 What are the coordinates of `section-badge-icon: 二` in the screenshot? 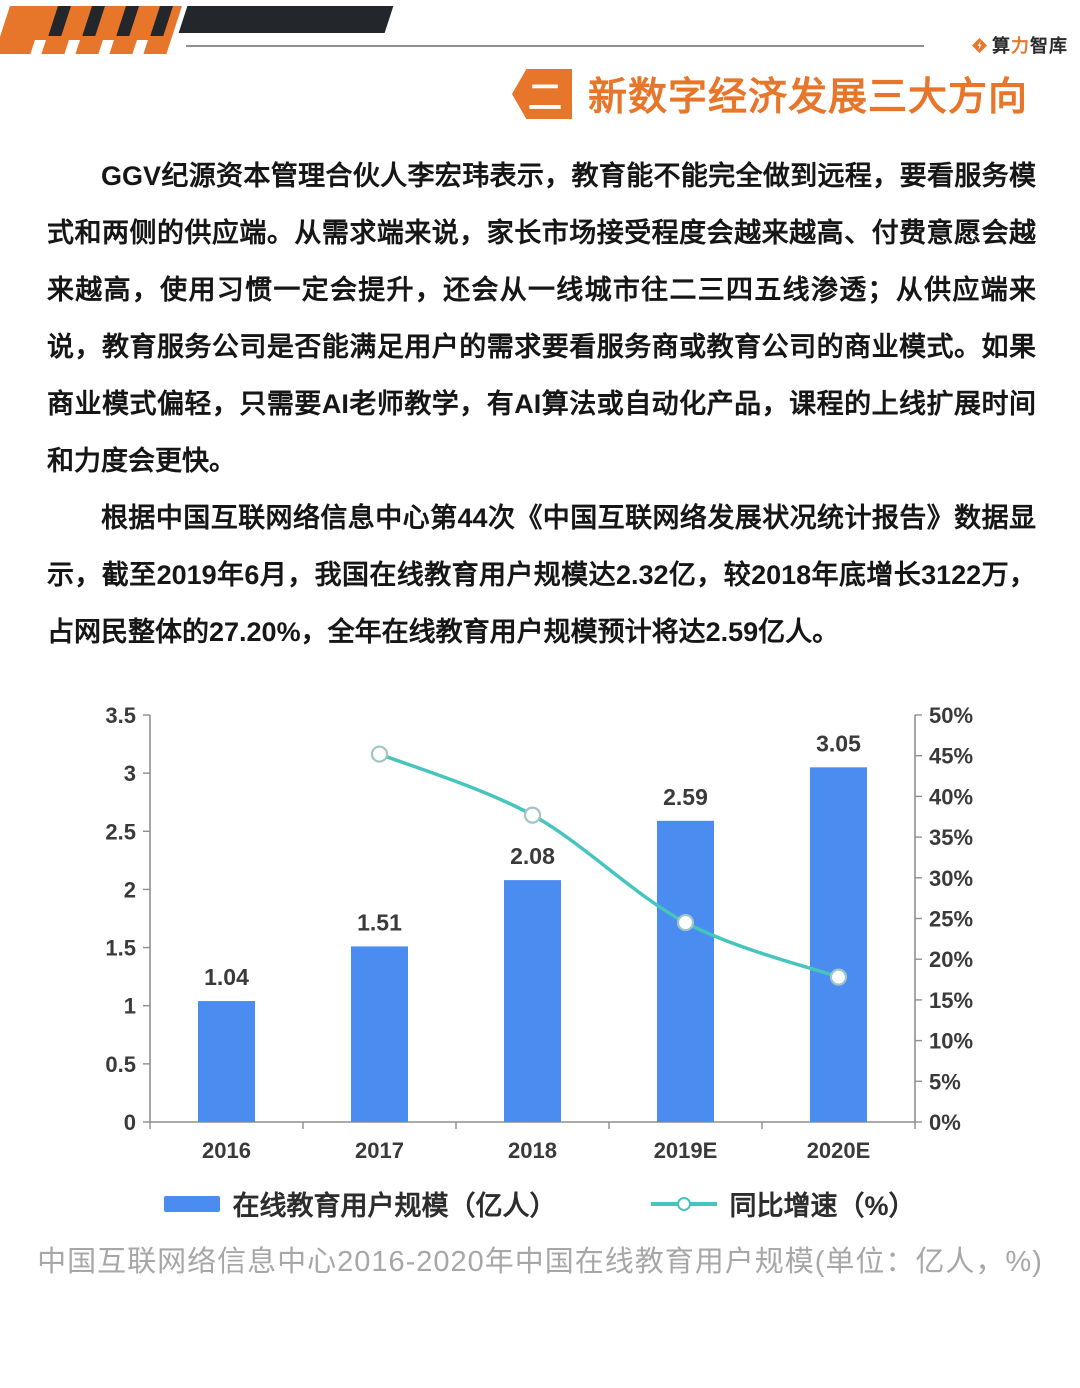 It's located at (541, 94).